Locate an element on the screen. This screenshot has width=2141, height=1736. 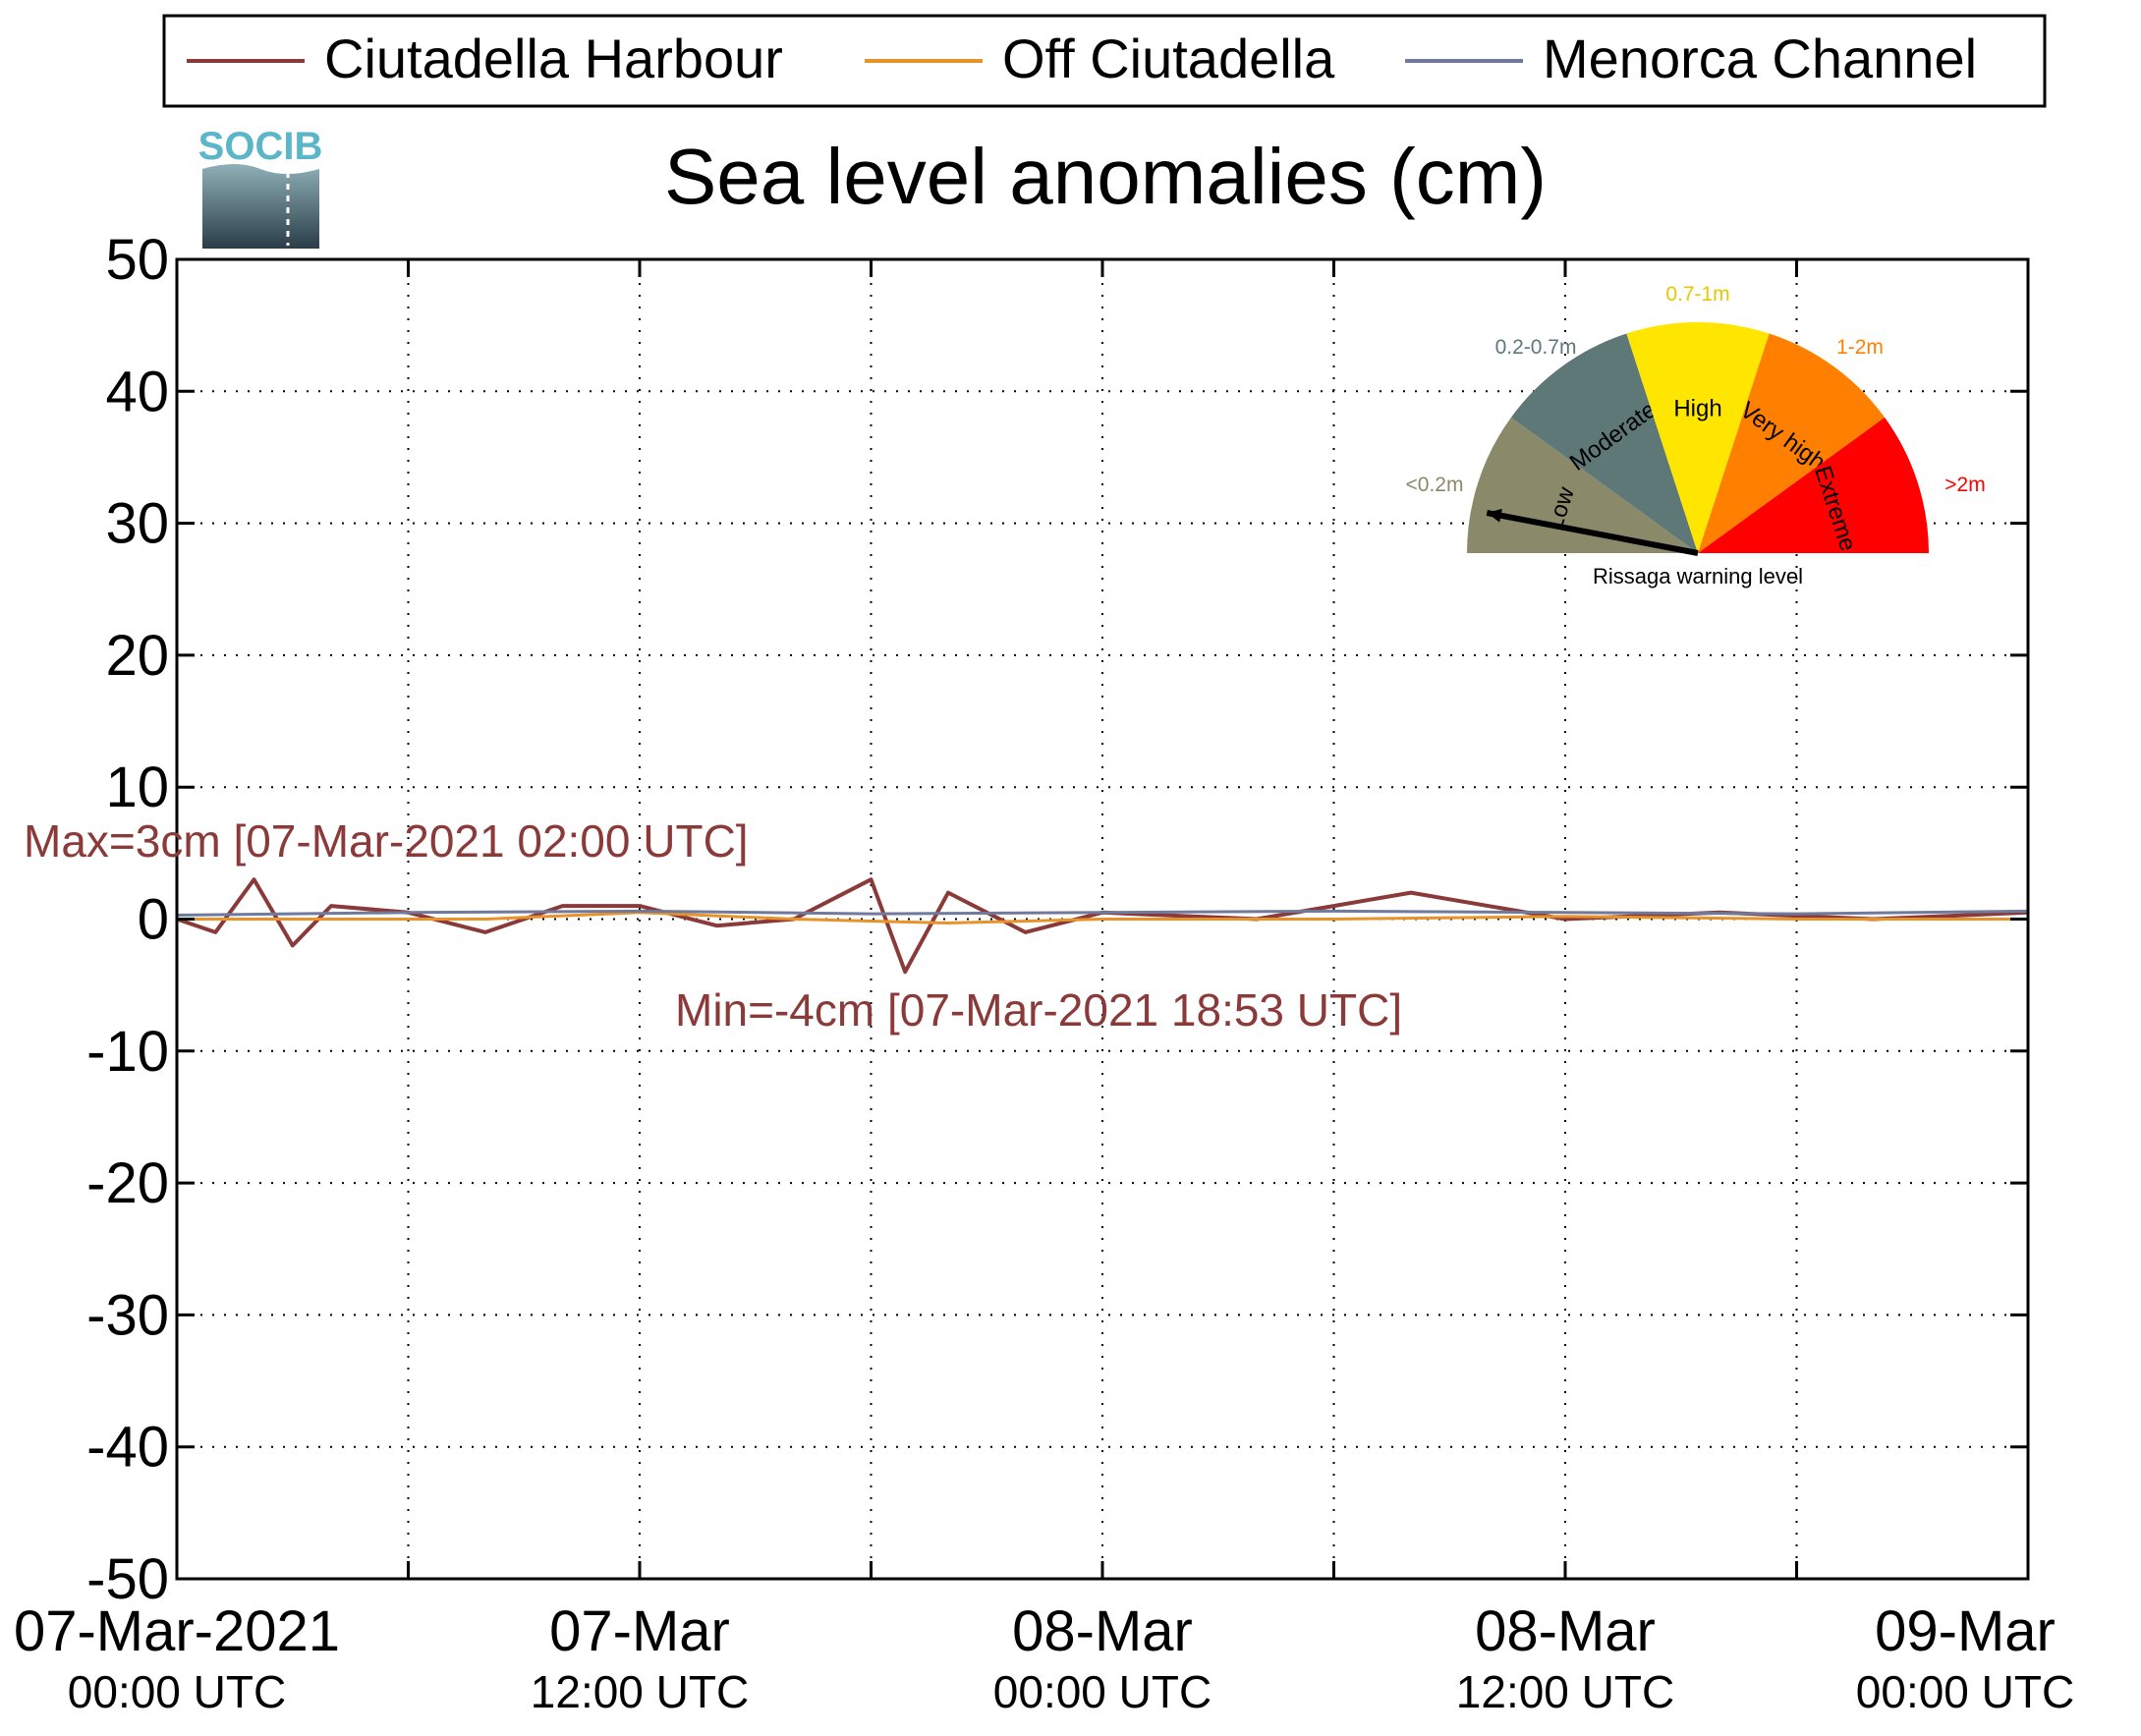
gauge-caption: Rissaga warning level is located at coordinates (1698, 576).